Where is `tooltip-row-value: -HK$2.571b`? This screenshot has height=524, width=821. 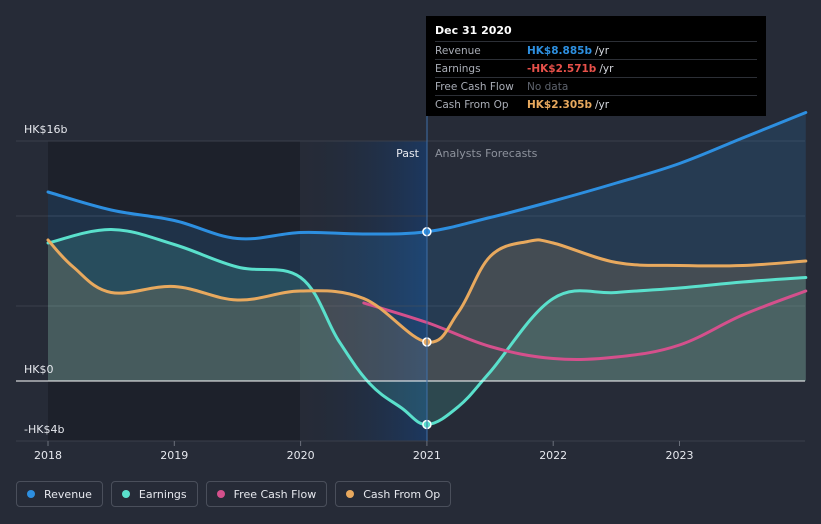 tooltip-row-value: -HK$2.571b is located at coordinates (562, 68).